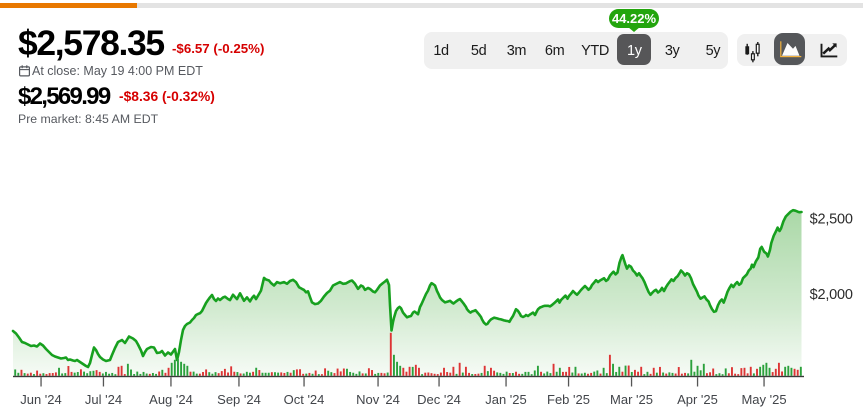 This screenshot has width=863, height=414. What do you see at coordinates (831, 219) in the screenshot?
I see `svg-text: $2,500` at bounding box center [831, 219].